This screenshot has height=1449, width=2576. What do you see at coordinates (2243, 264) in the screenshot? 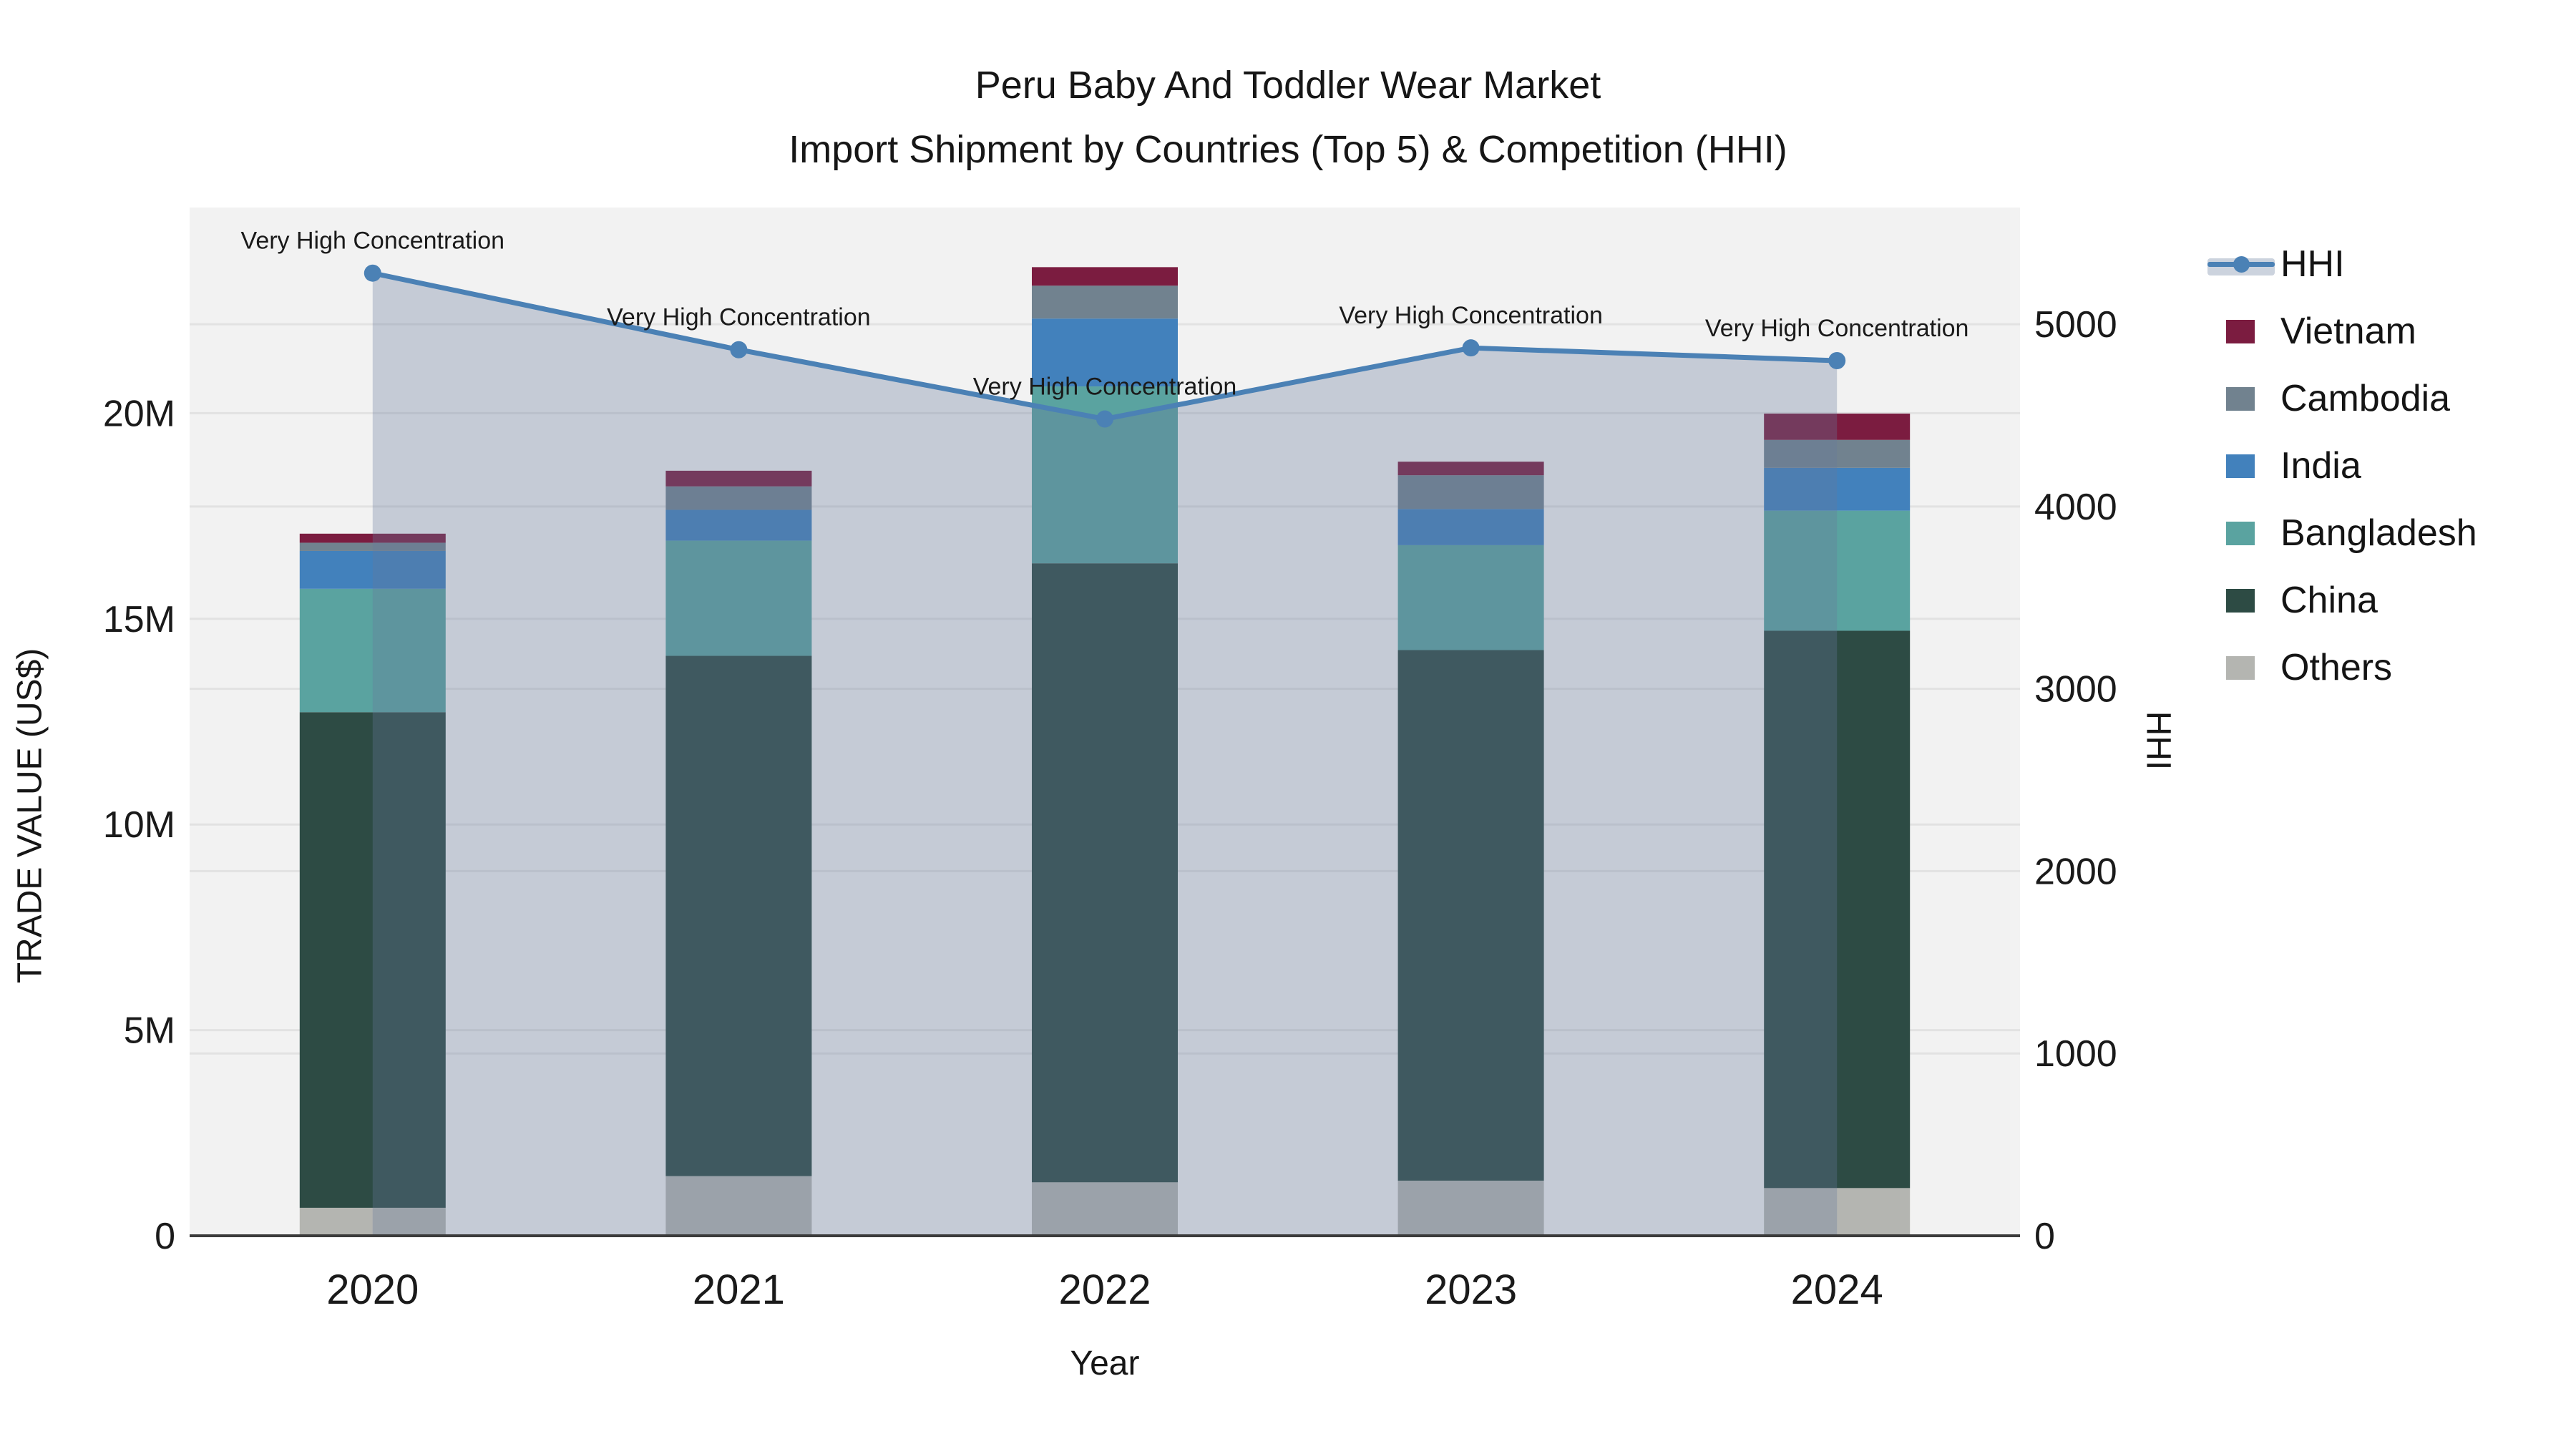
I see `legend-swatch-hhi` at bounding box center [2243, 264].